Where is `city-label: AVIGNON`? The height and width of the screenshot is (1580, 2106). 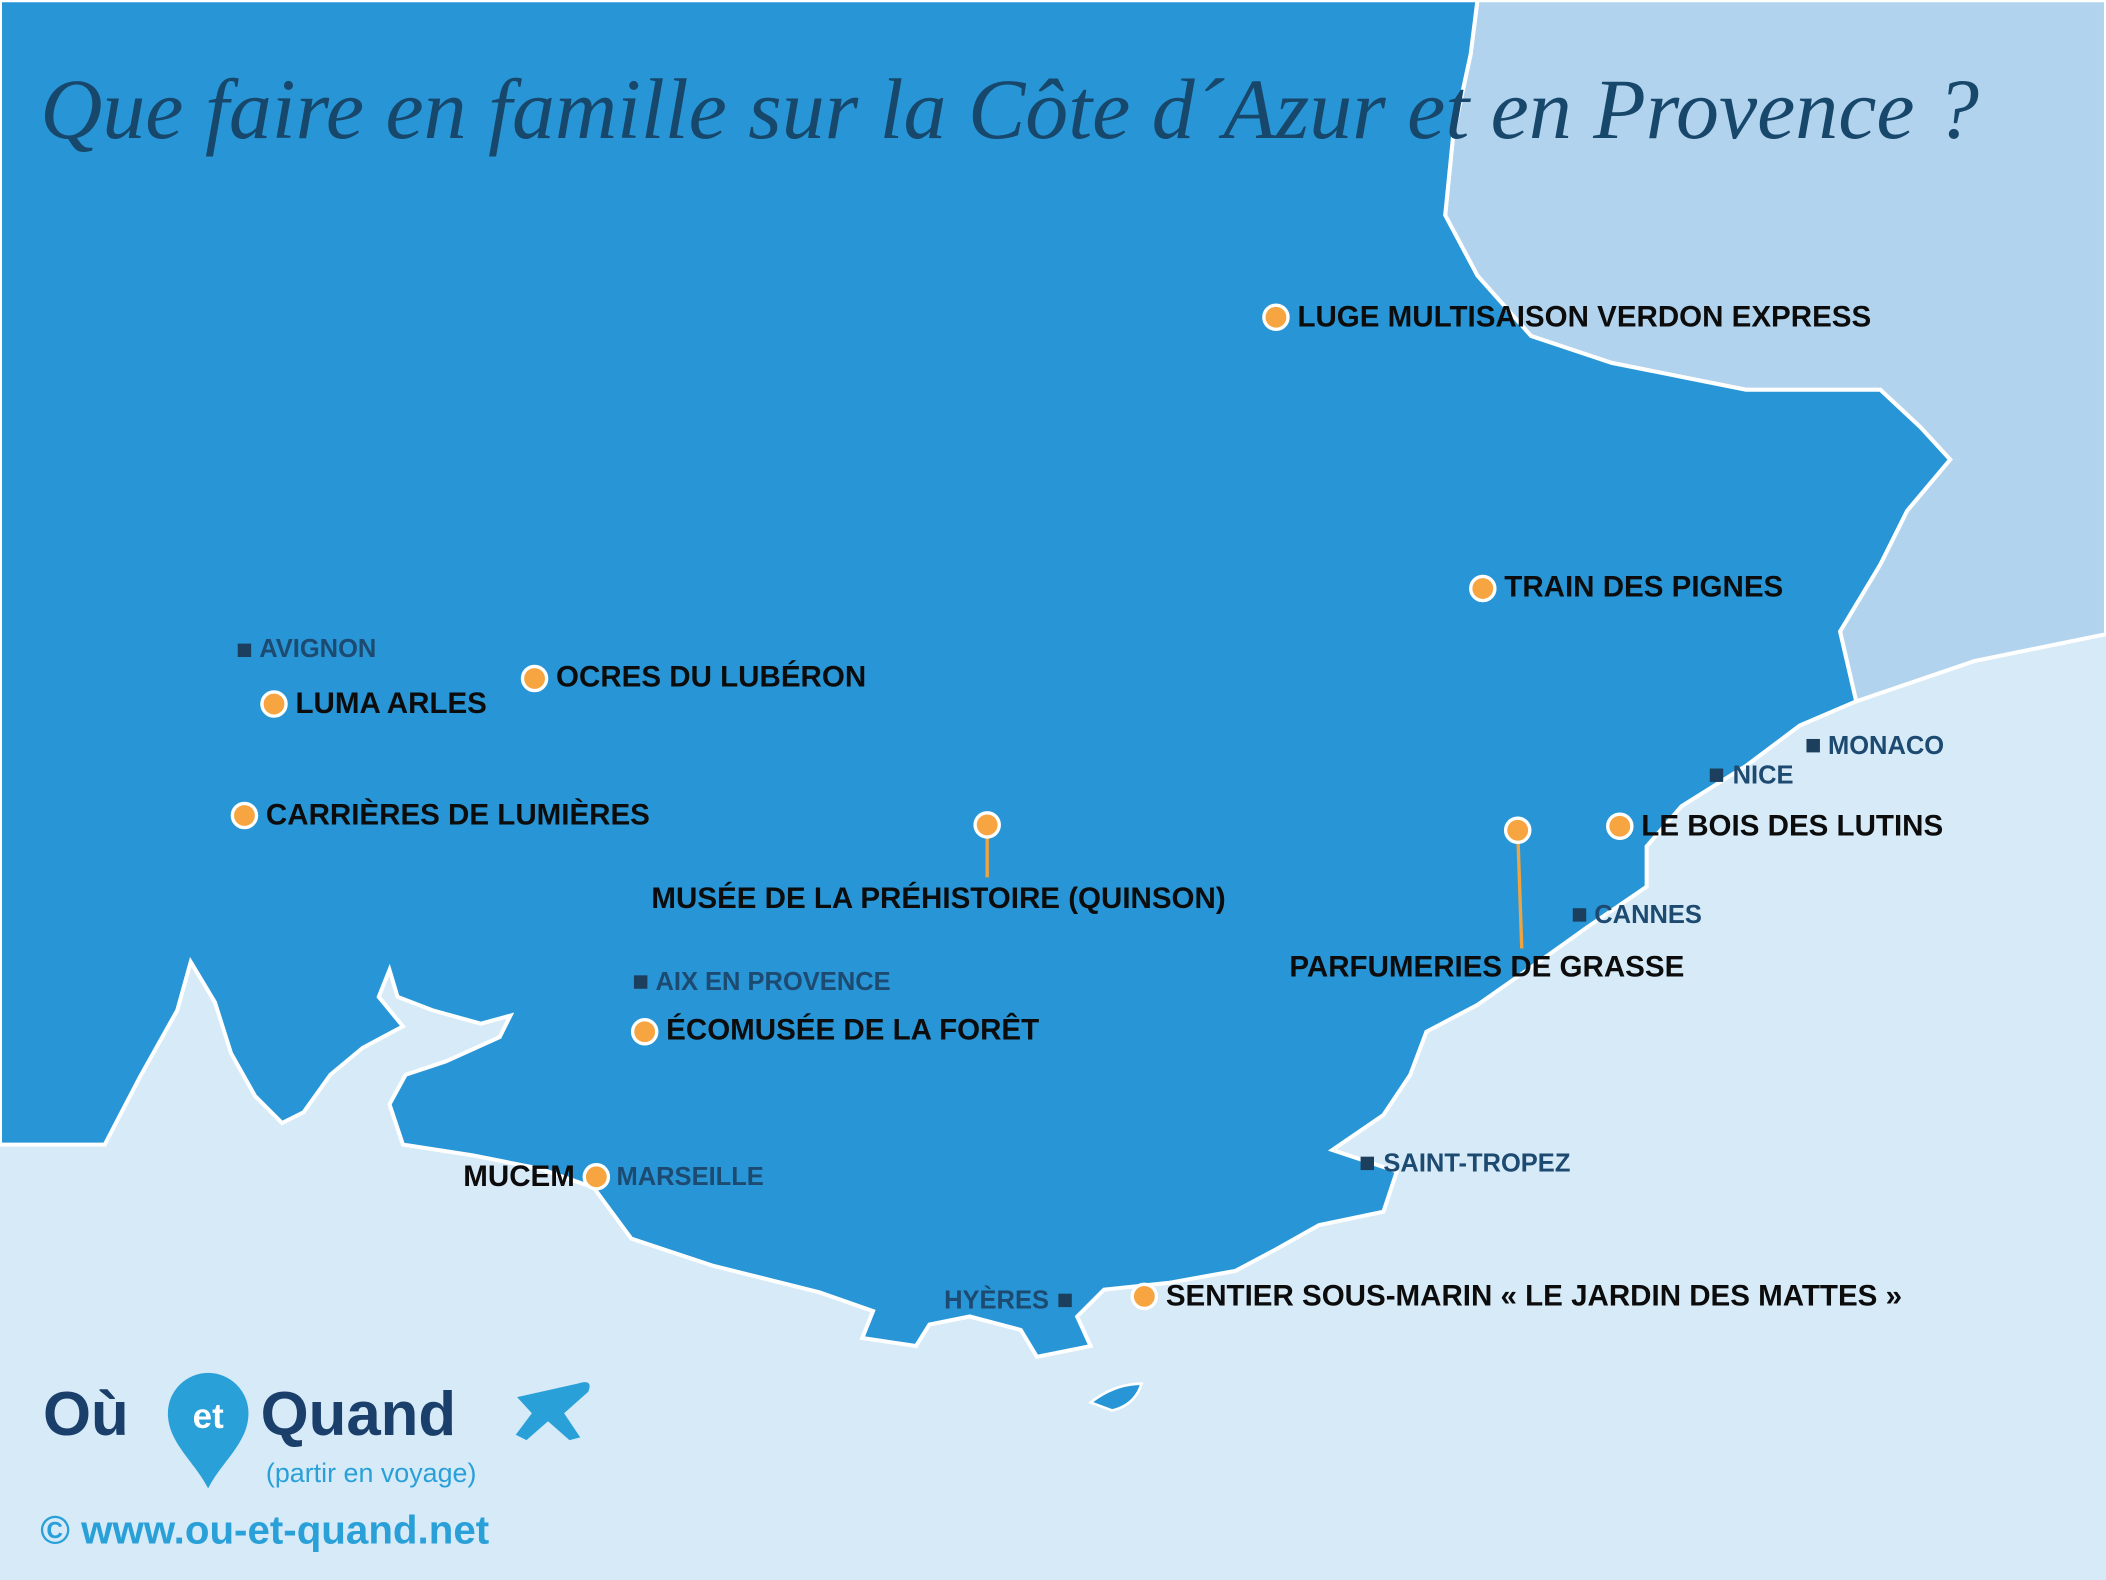
city-label: AVIGNON is located at coordinates (317, 649).